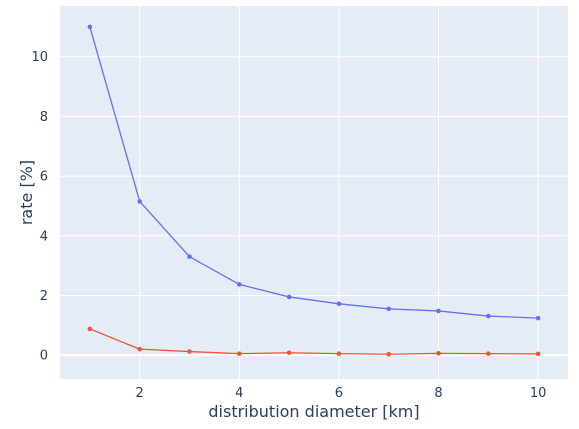  What do you see at coordinates (44, 296) in the screenshot?
I see `y-tick-label: 2` at bounding box center [44, 296].